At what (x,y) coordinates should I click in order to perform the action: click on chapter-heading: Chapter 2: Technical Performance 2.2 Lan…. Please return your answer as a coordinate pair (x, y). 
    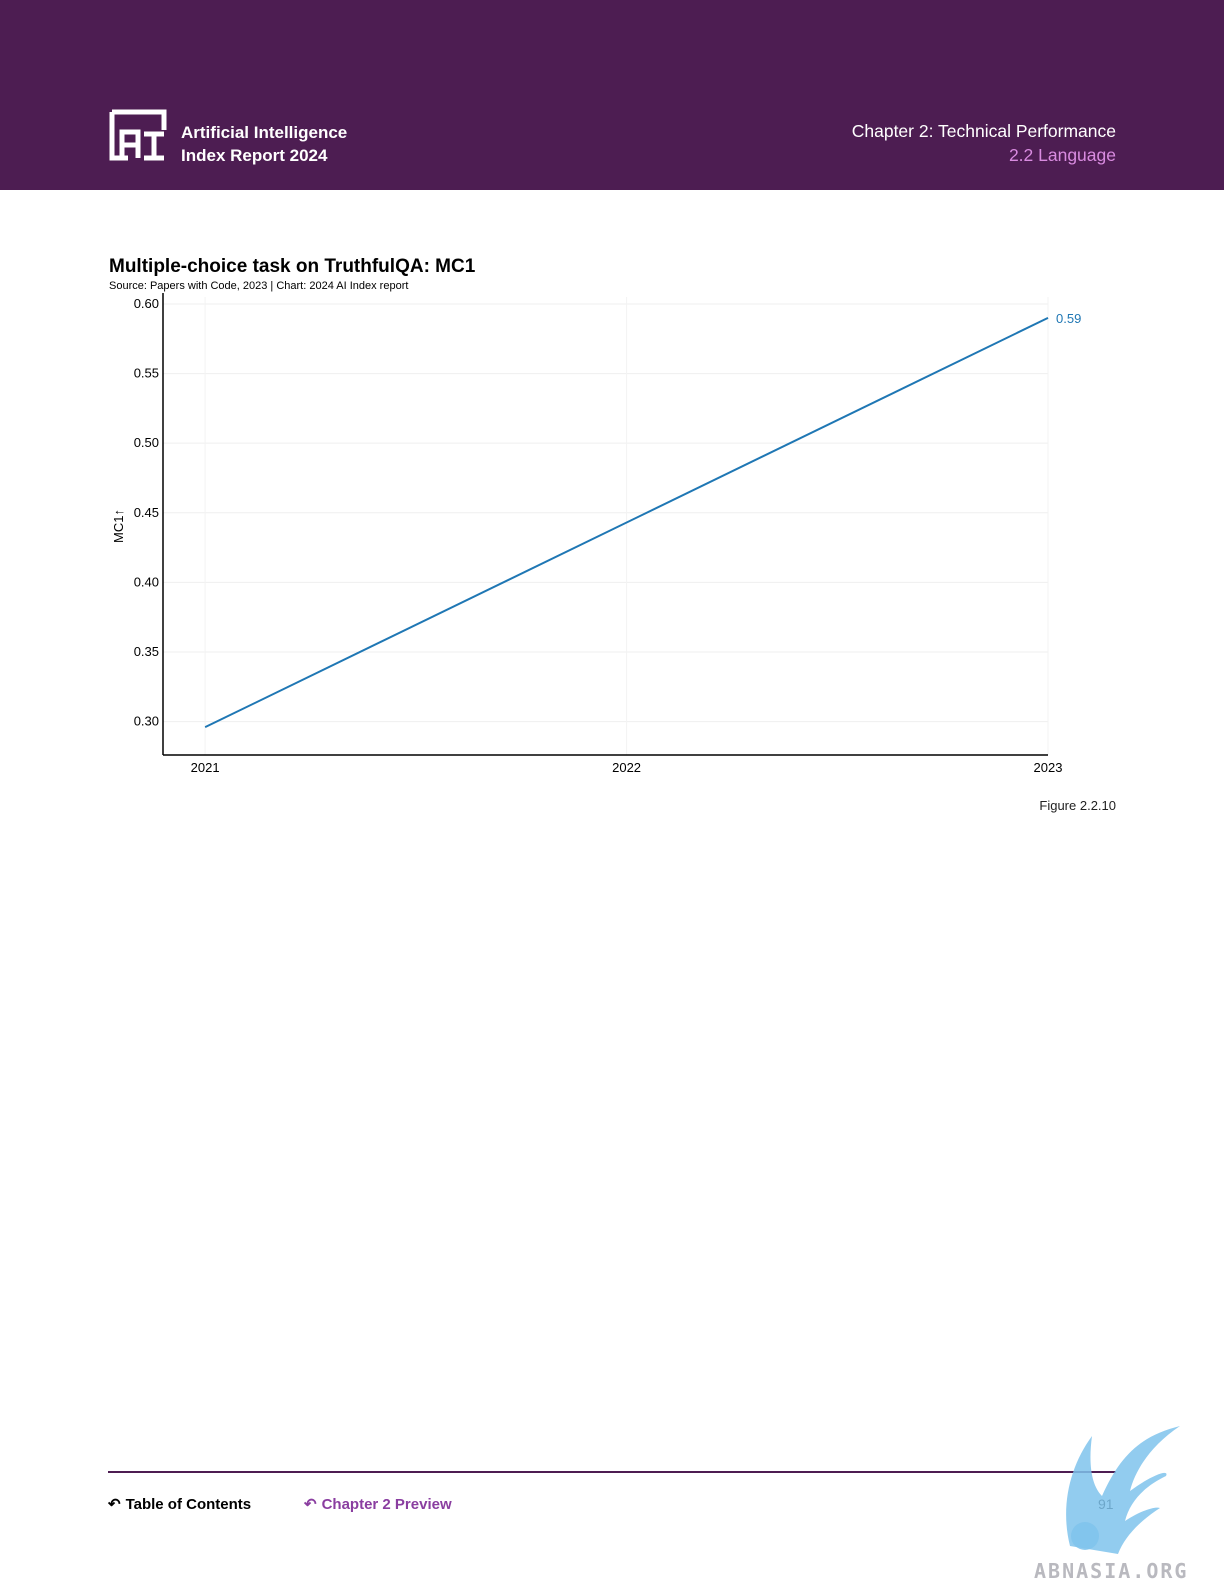
    Looking at the image, I should click on (984, 143).